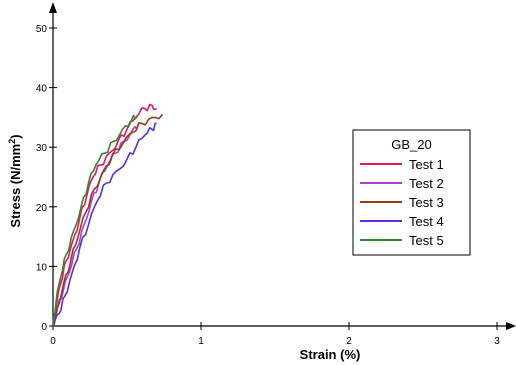 Image resolution: width=516 pixels, height=365 pixels. Describe the element at coordinates (53, 7) in the screenshot. I see `y-axis-arrow` at that location.